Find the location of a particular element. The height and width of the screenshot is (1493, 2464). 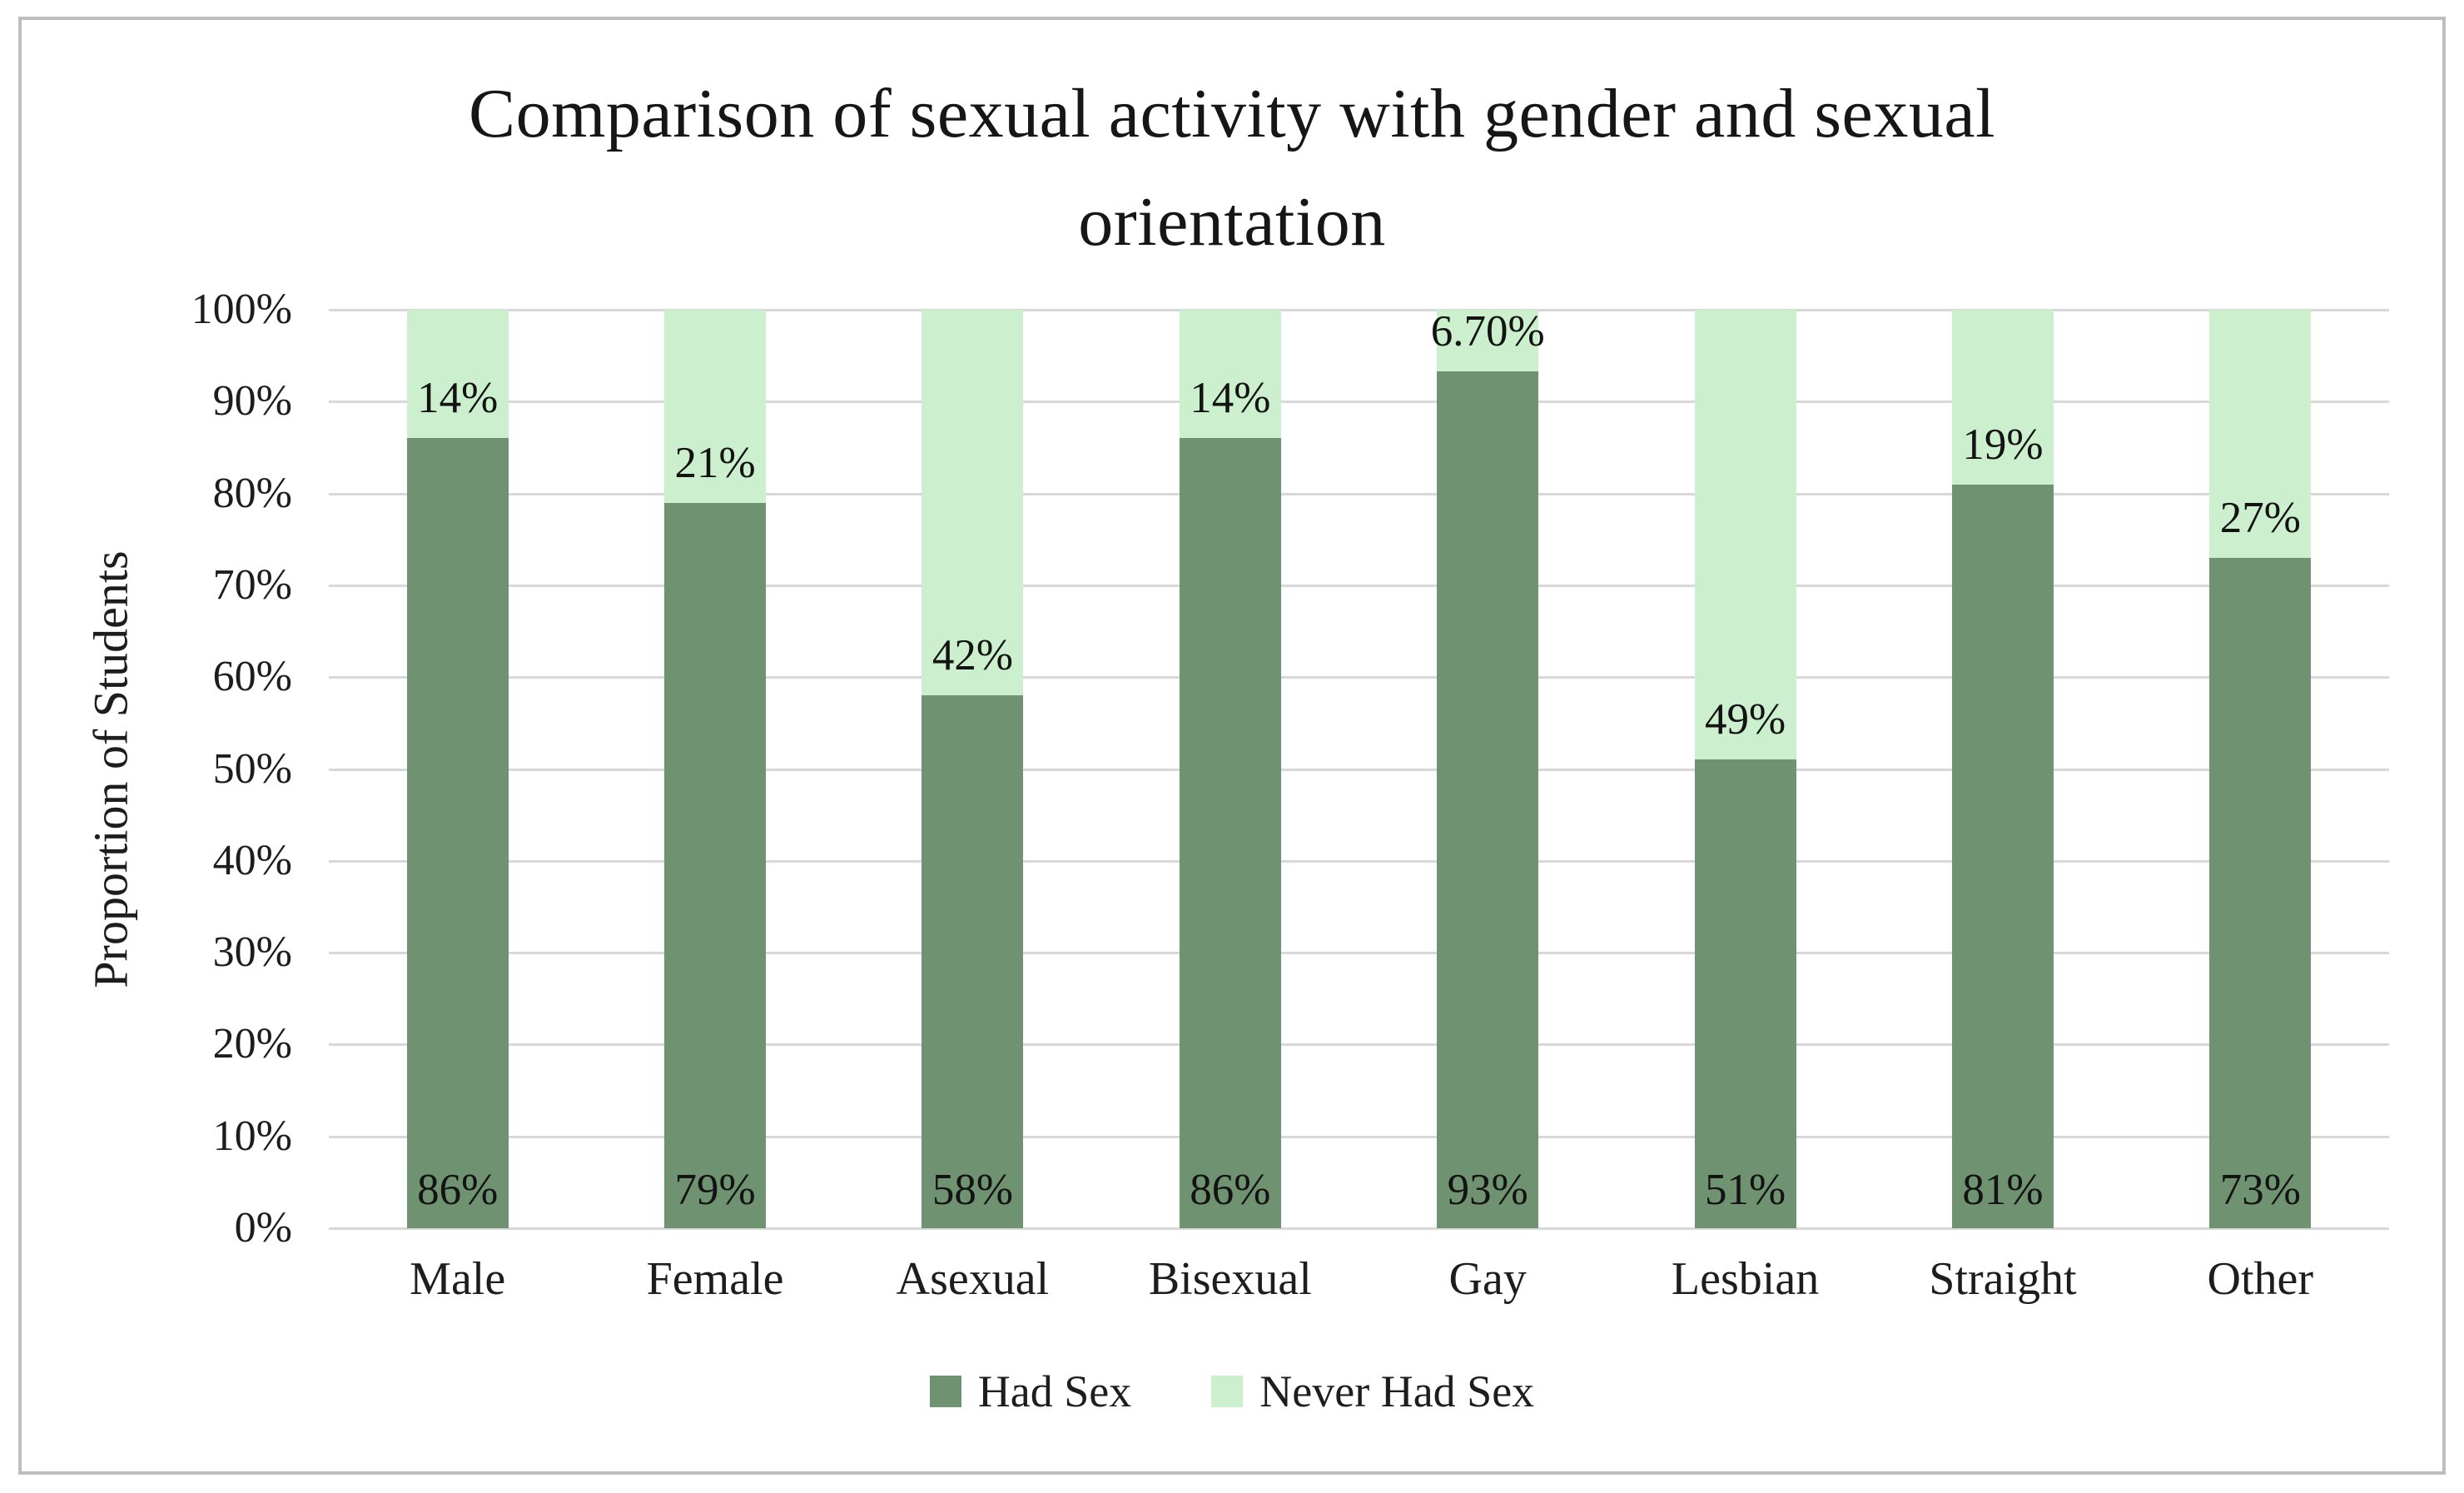

legend: Had Sex Never Had Sex is located at coordinates (1232, 1391).